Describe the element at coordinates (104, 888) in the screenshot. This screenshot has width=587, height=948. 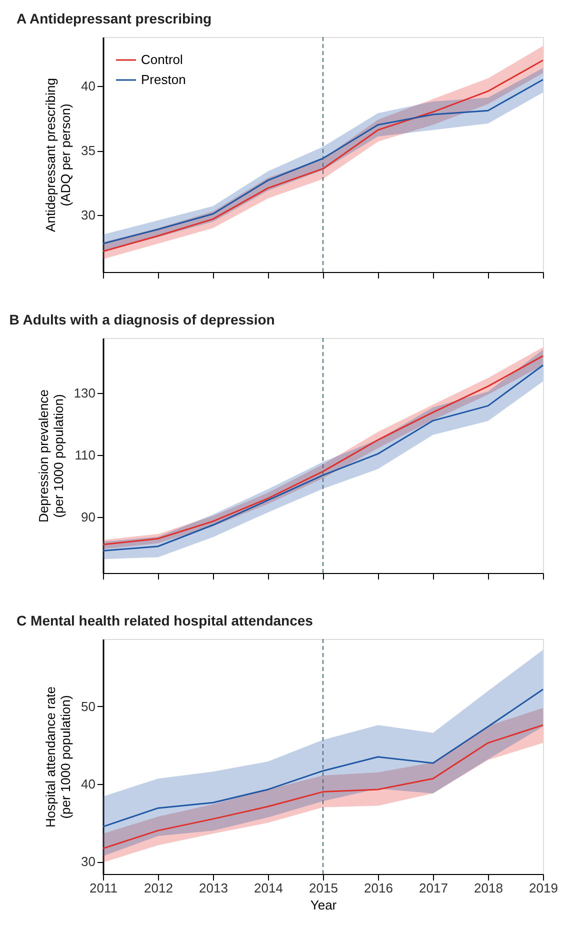
I see `x-tick-label: 2011` at that location.